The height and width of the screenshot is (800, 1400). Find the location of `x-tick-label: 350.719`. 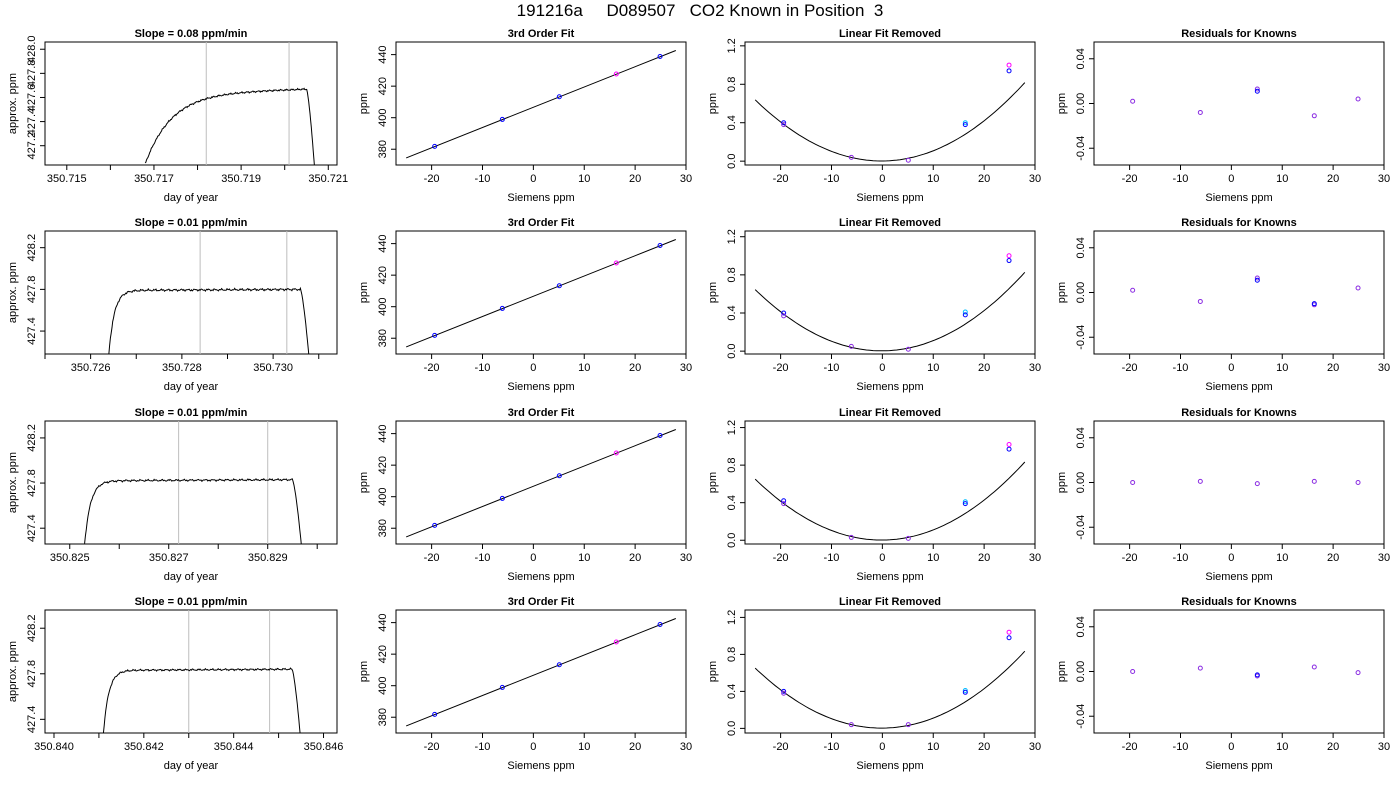

x-tick-label: 350.719 is located at coordinates (241, 179).